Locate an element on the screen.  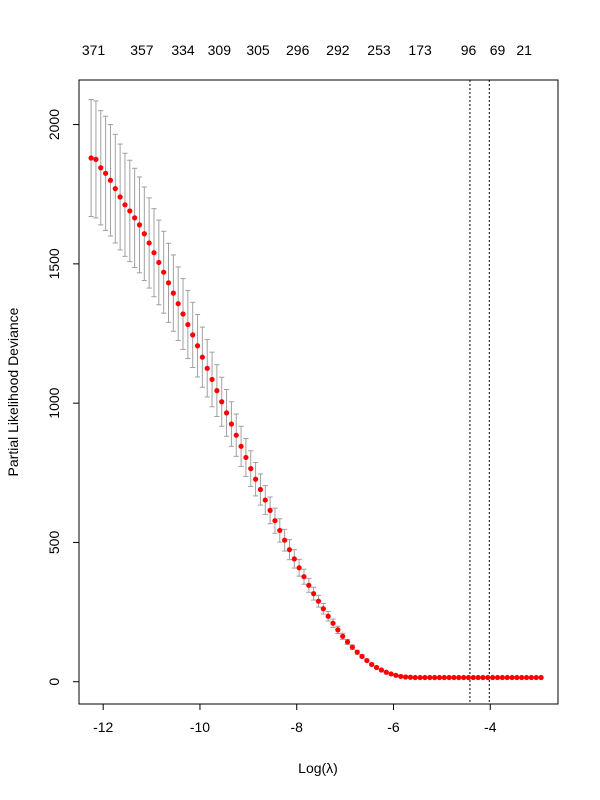
top-axis-label: 69 is located at coordinates (498, 50).